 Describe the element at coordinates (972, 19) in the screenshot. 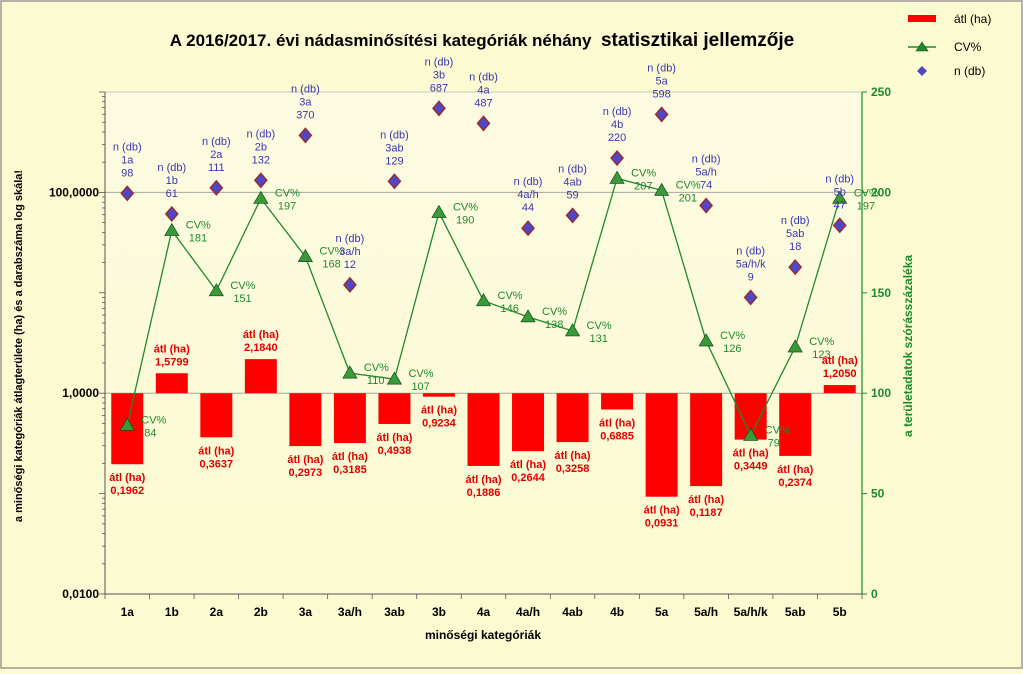

I see `legend-label-atl: átl (ha)` at that location.